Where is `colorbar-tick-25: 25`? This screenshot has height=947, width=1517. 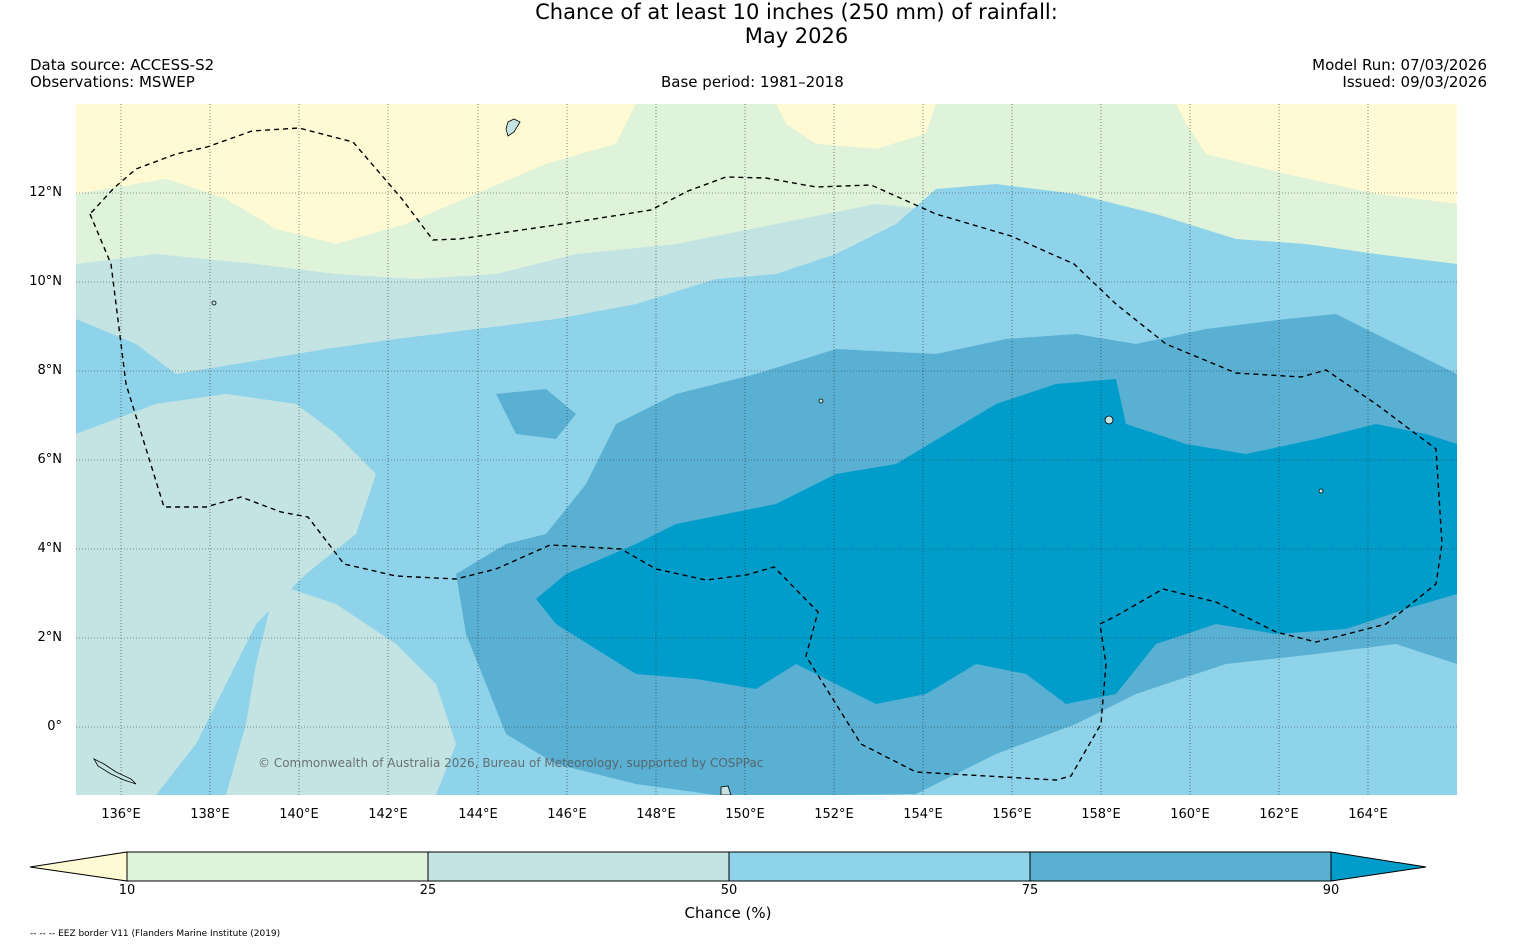
colorbar-tick-25: 25 is located at coordinates (428, 890).